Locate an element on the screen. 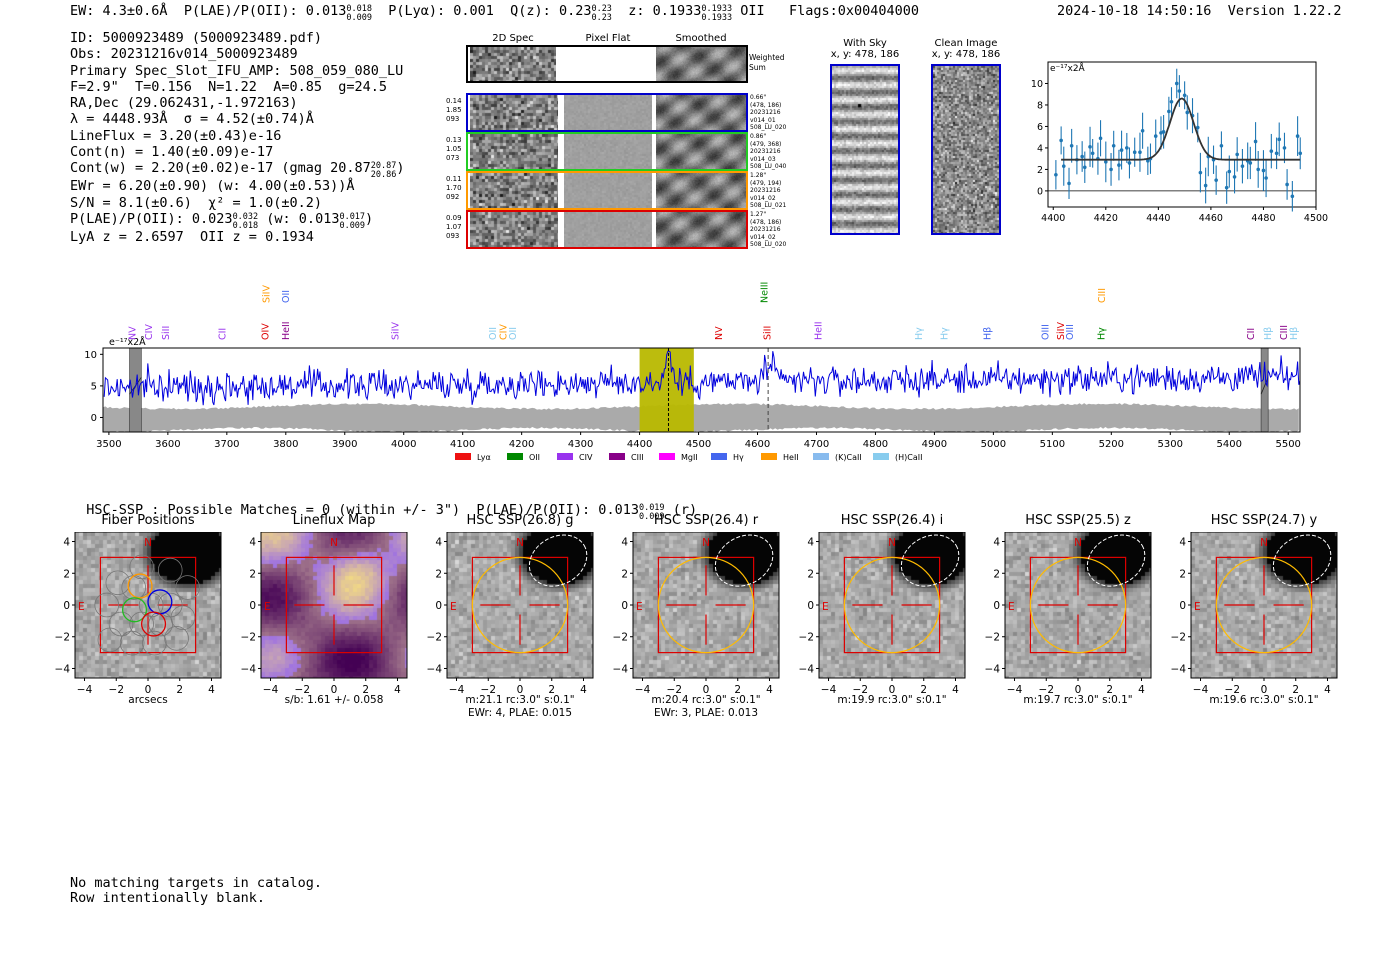  cutout-left-value: 1.70 is located at coordinates (454, 188).